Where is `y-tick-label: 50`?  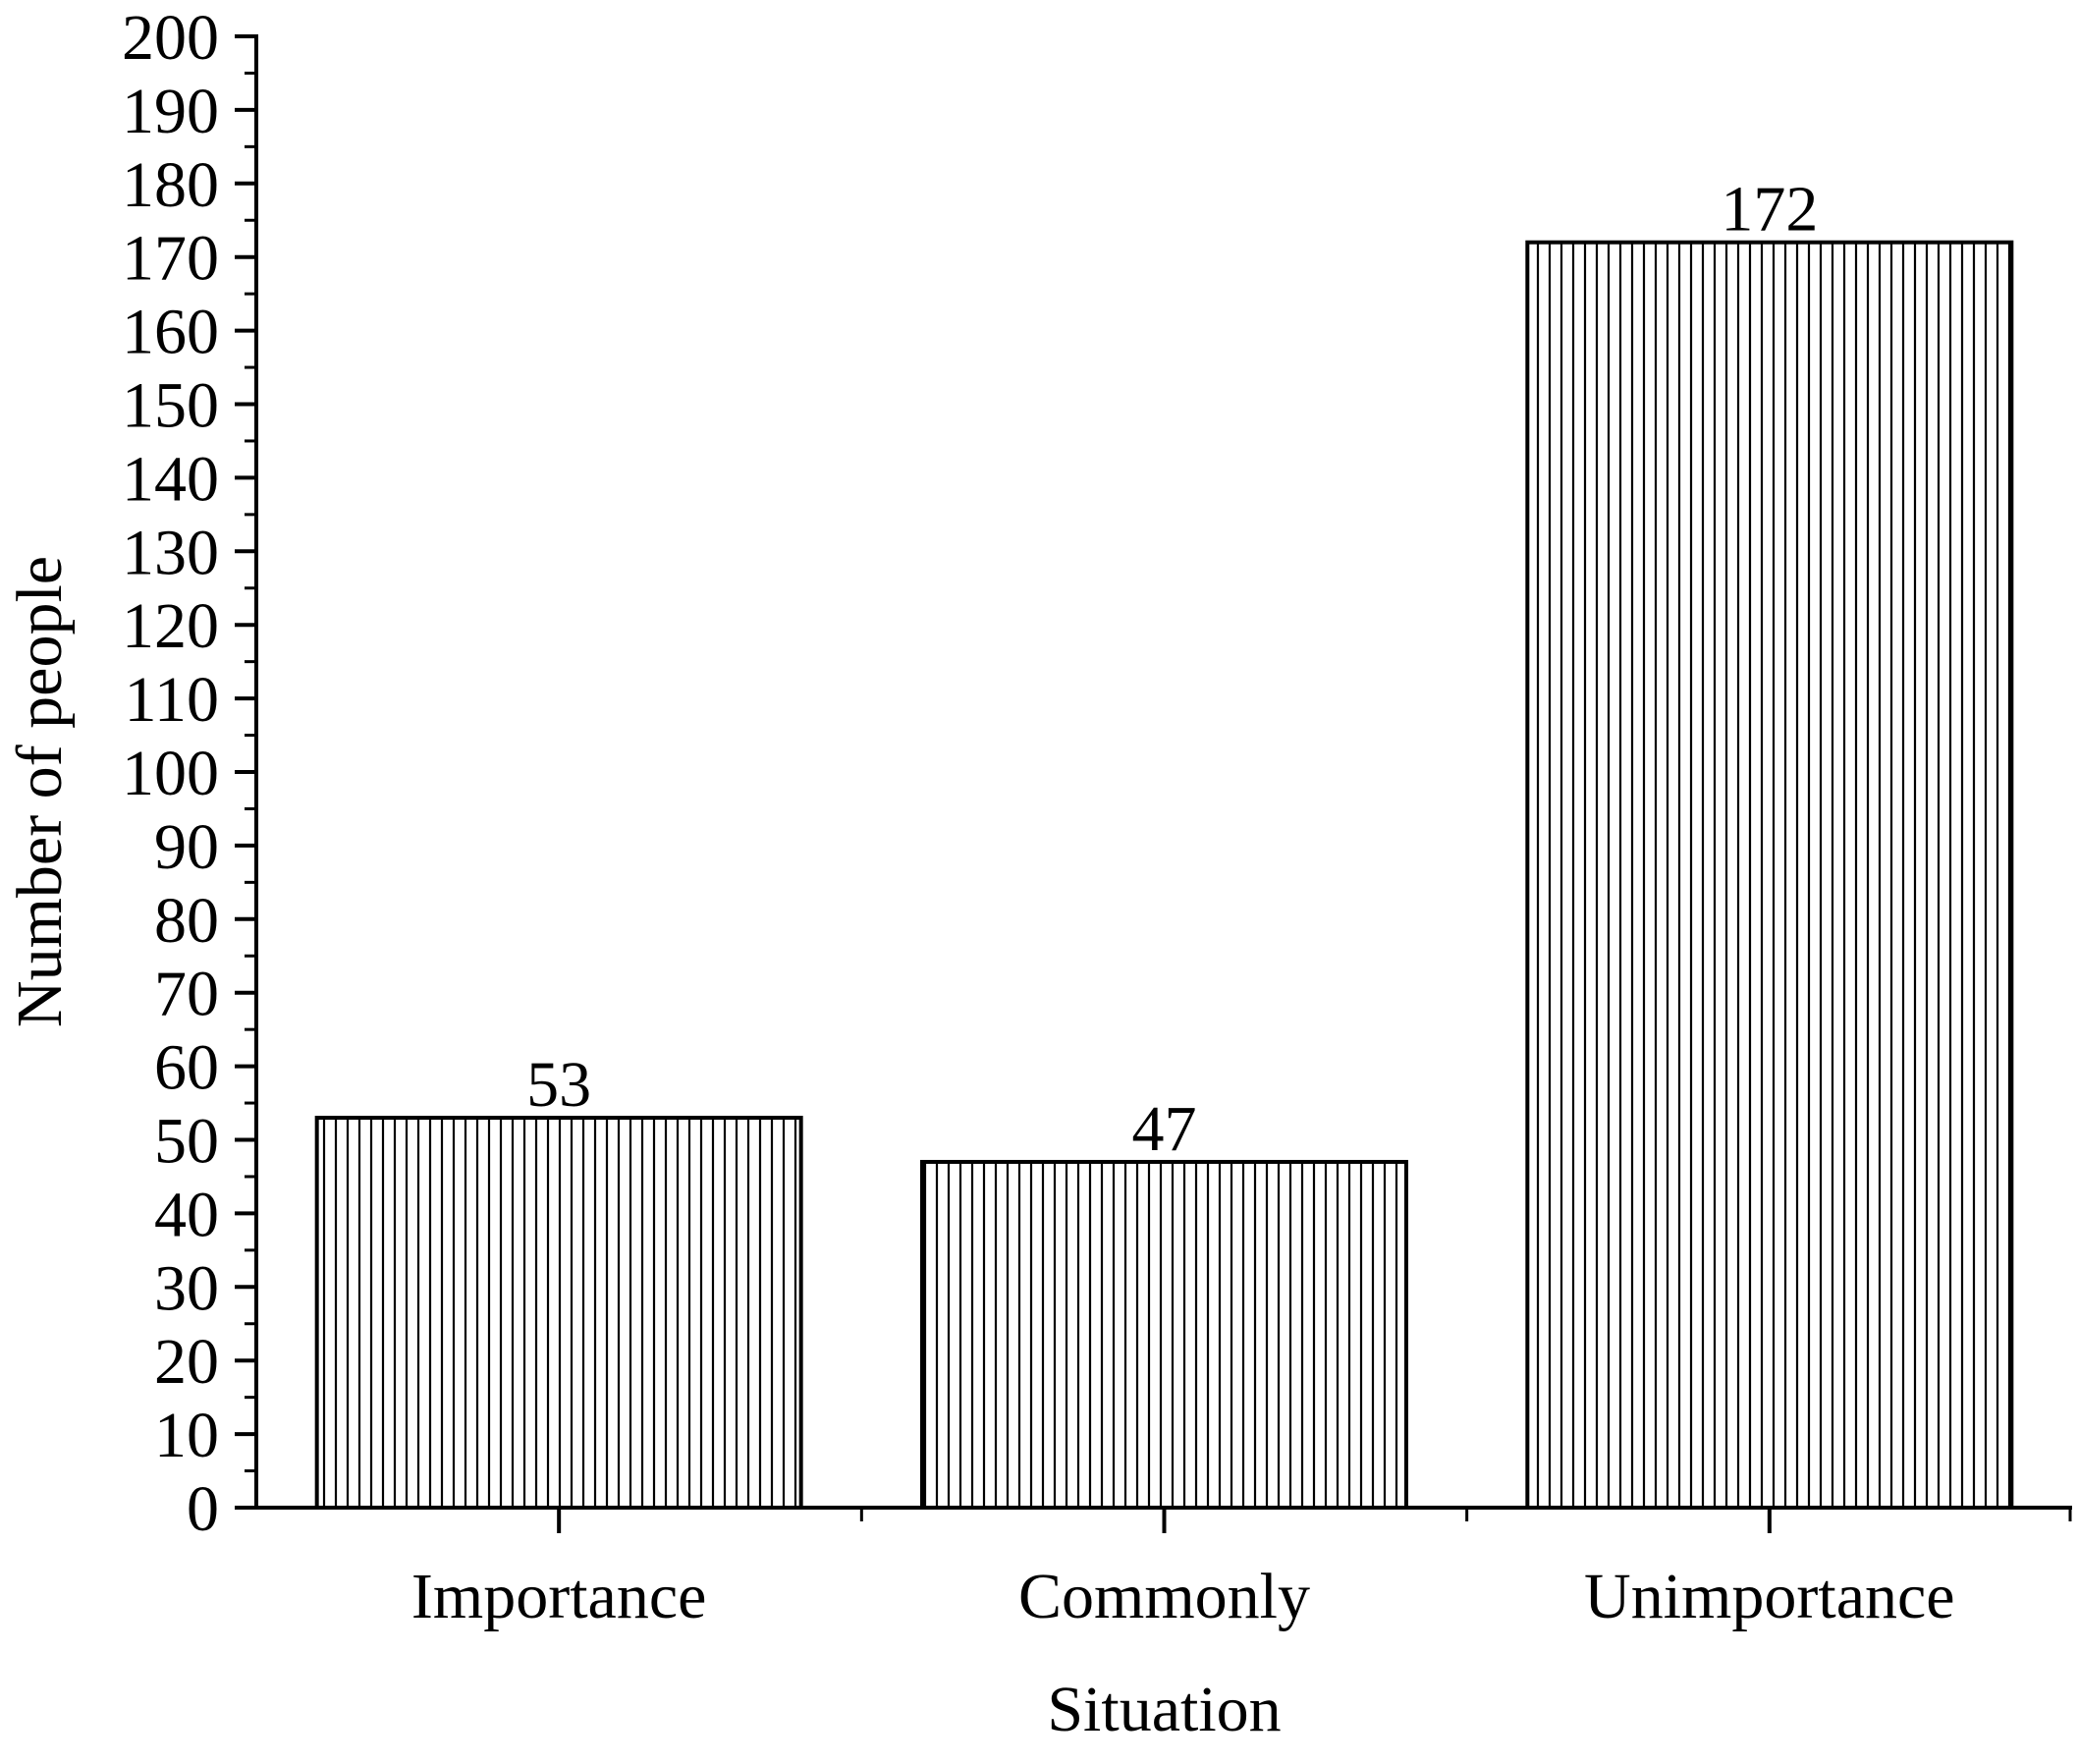
y-tick-label: 50 is located at coordinates (186, 1142).